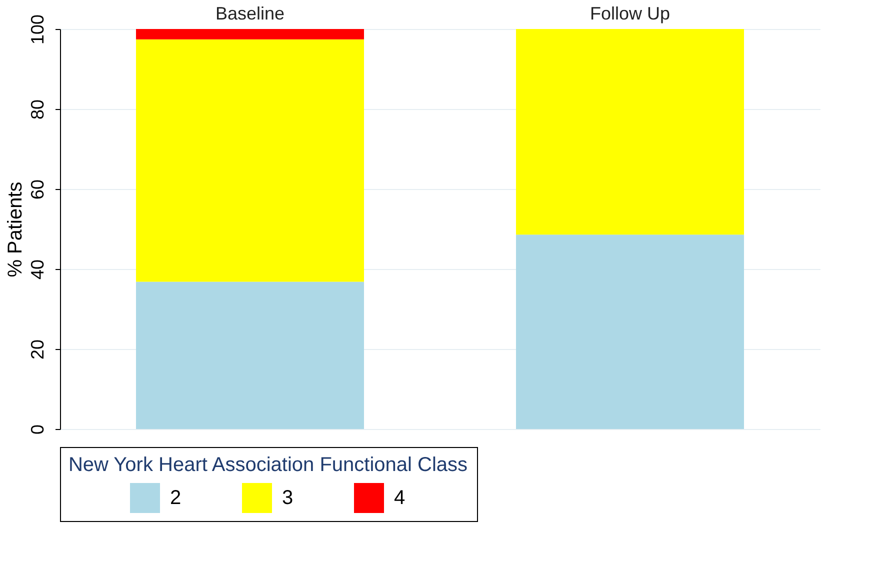  Describe the element at coordinates (288, 498) in the screenshot. I see `legend-label: 3` at that location.